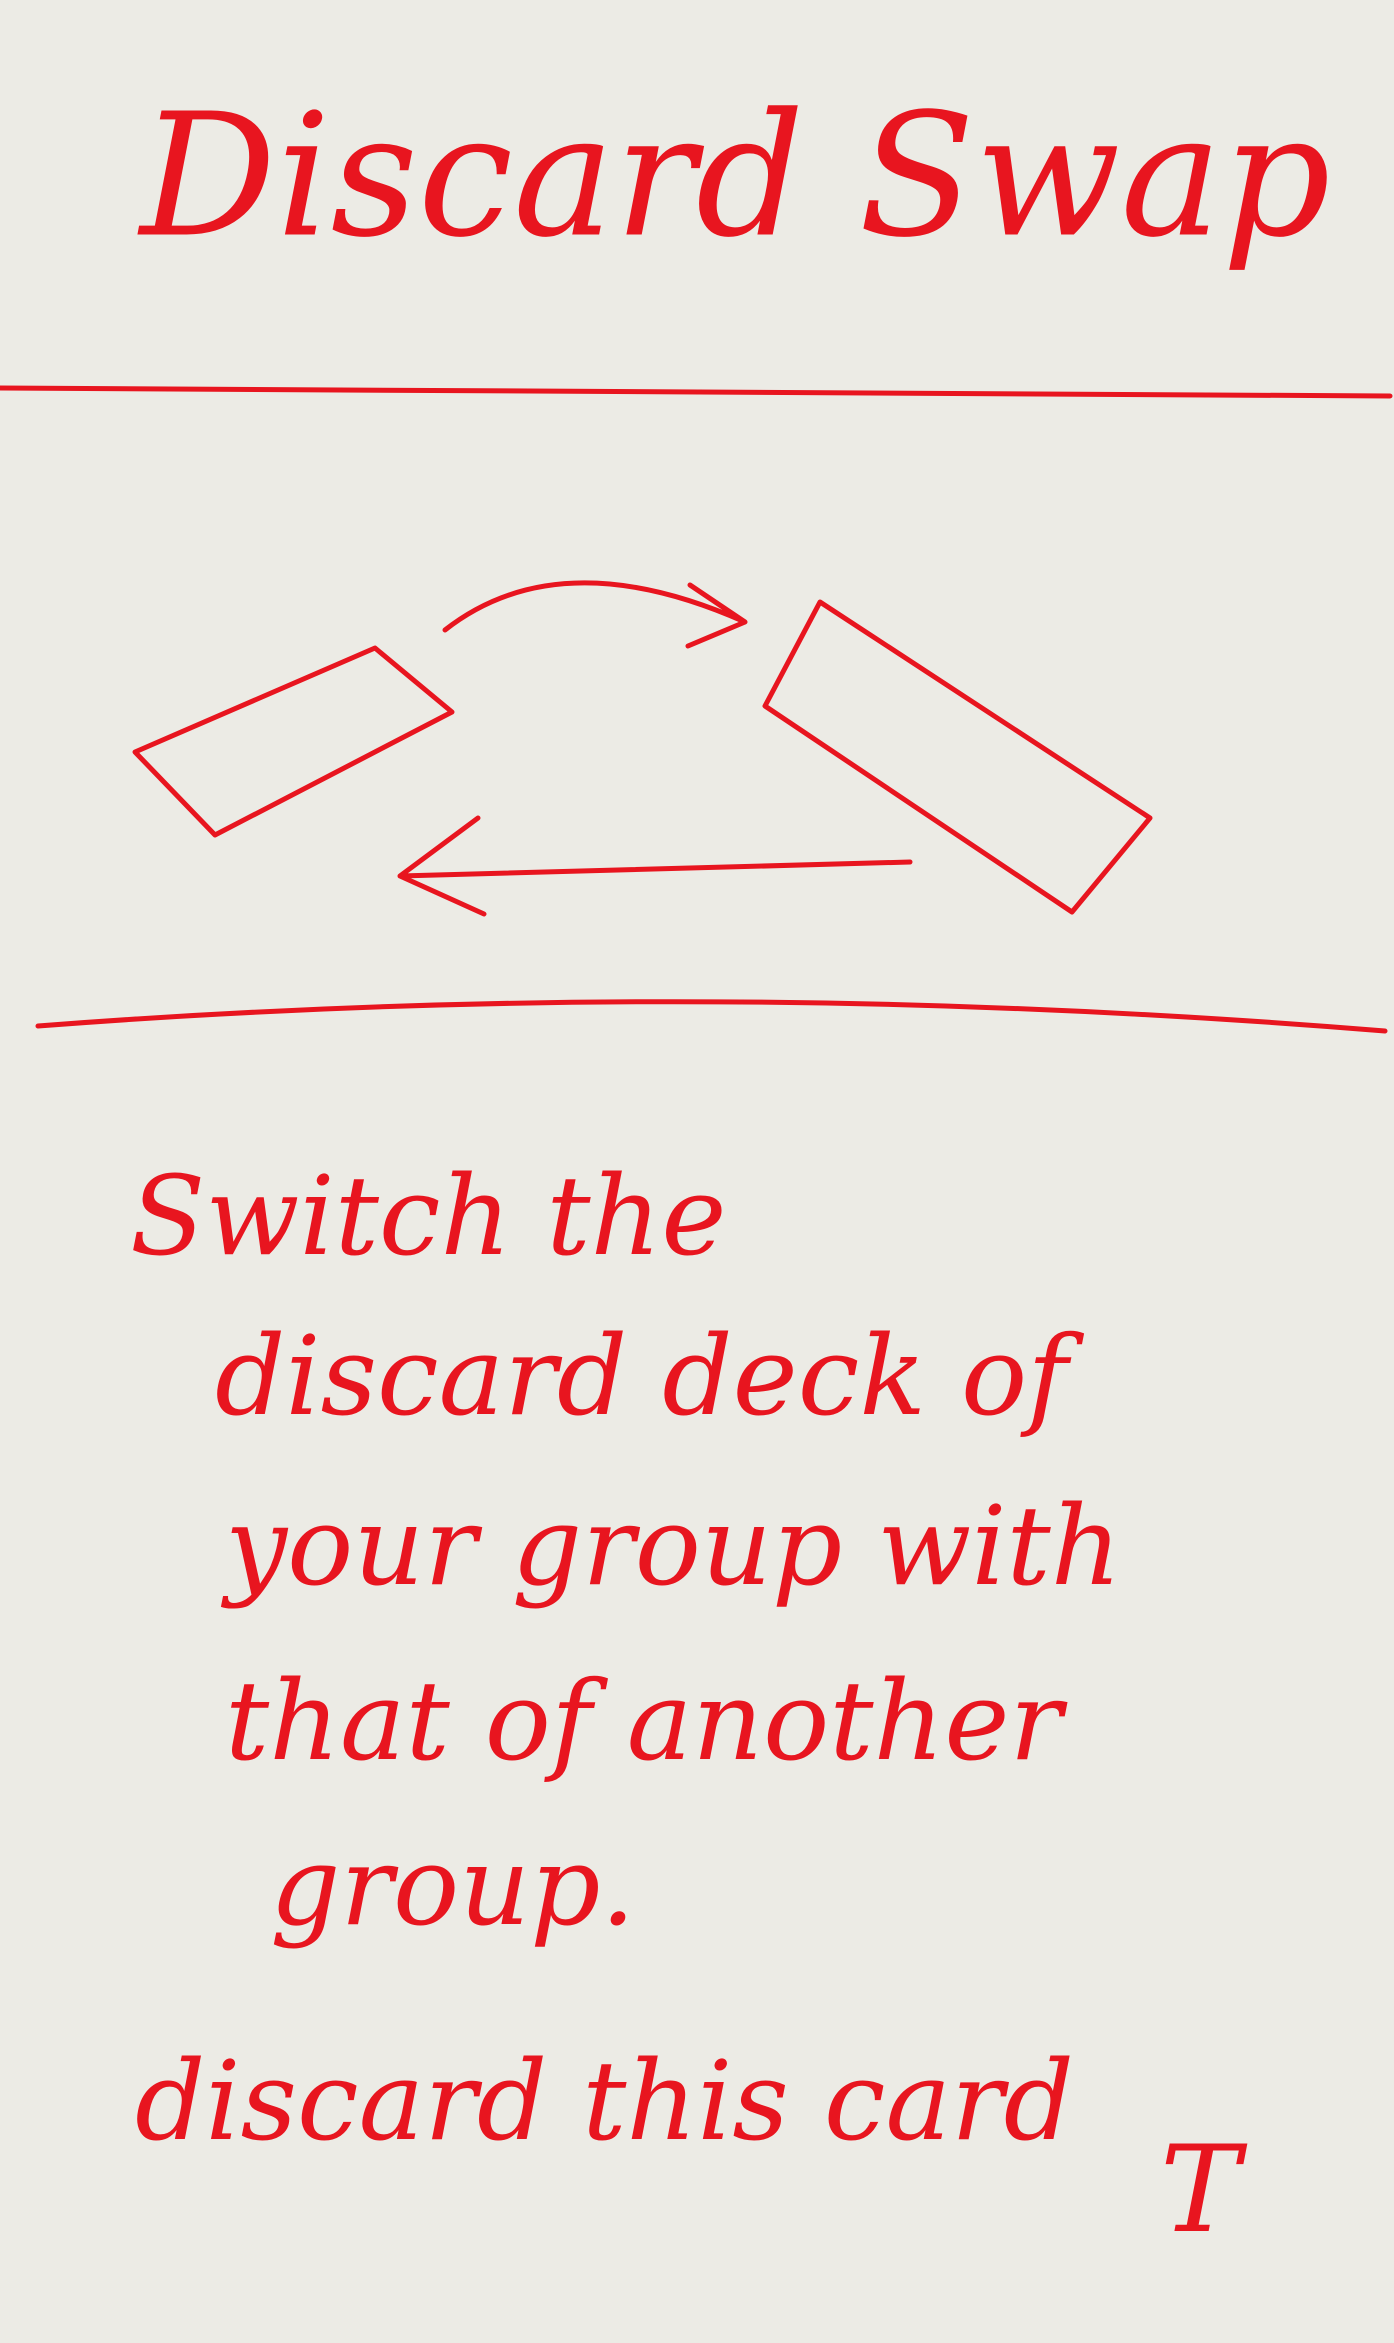 This screenshot has height=2343, width=1394. I want to click on body-line: Switch the, so click(428, 1216).